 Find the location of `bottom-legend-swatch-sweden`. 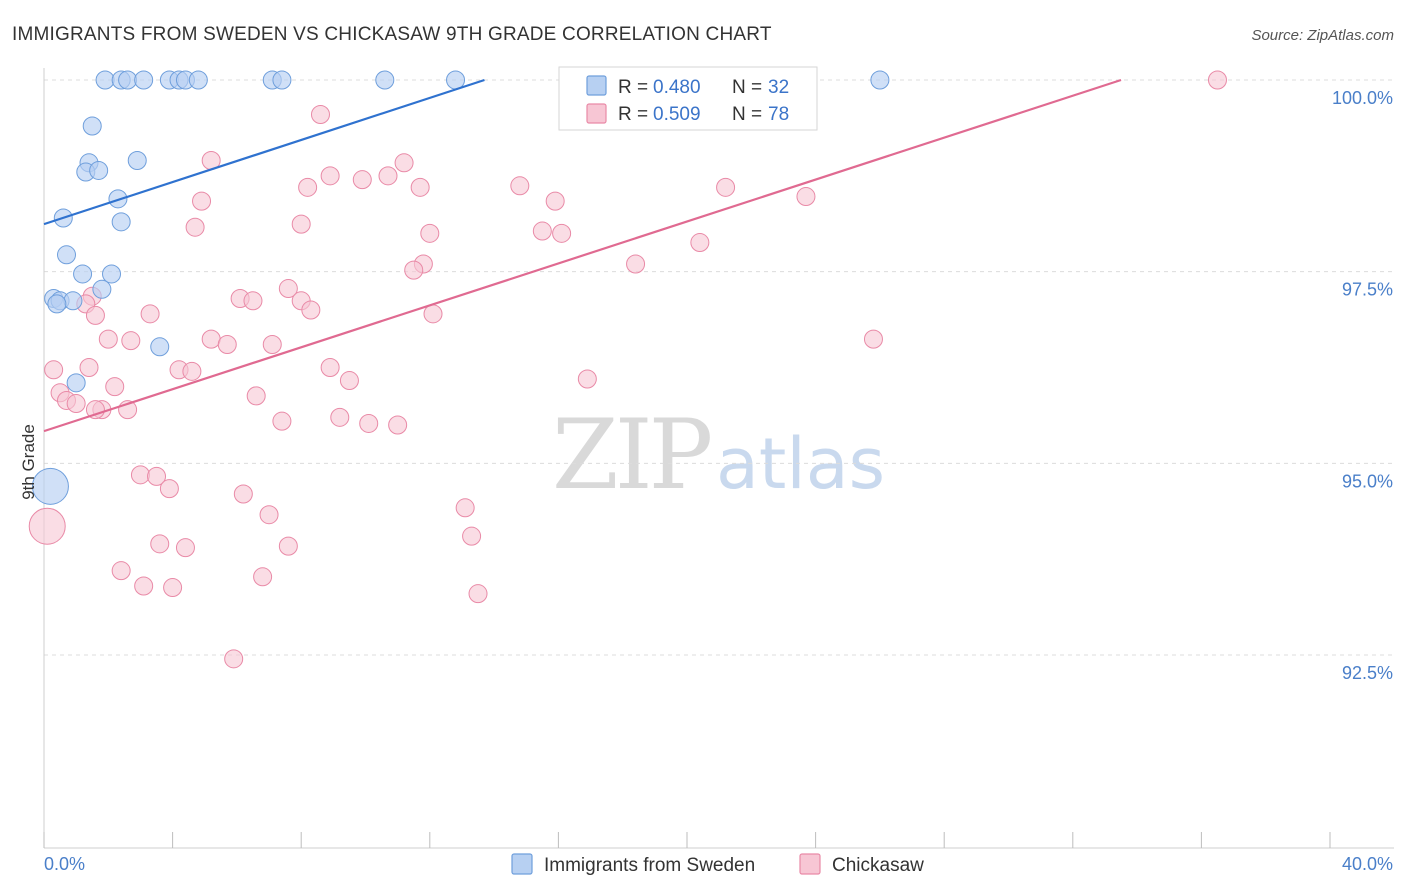

bottom-legend-swatch-sweden is located at coordinates (522, 864).